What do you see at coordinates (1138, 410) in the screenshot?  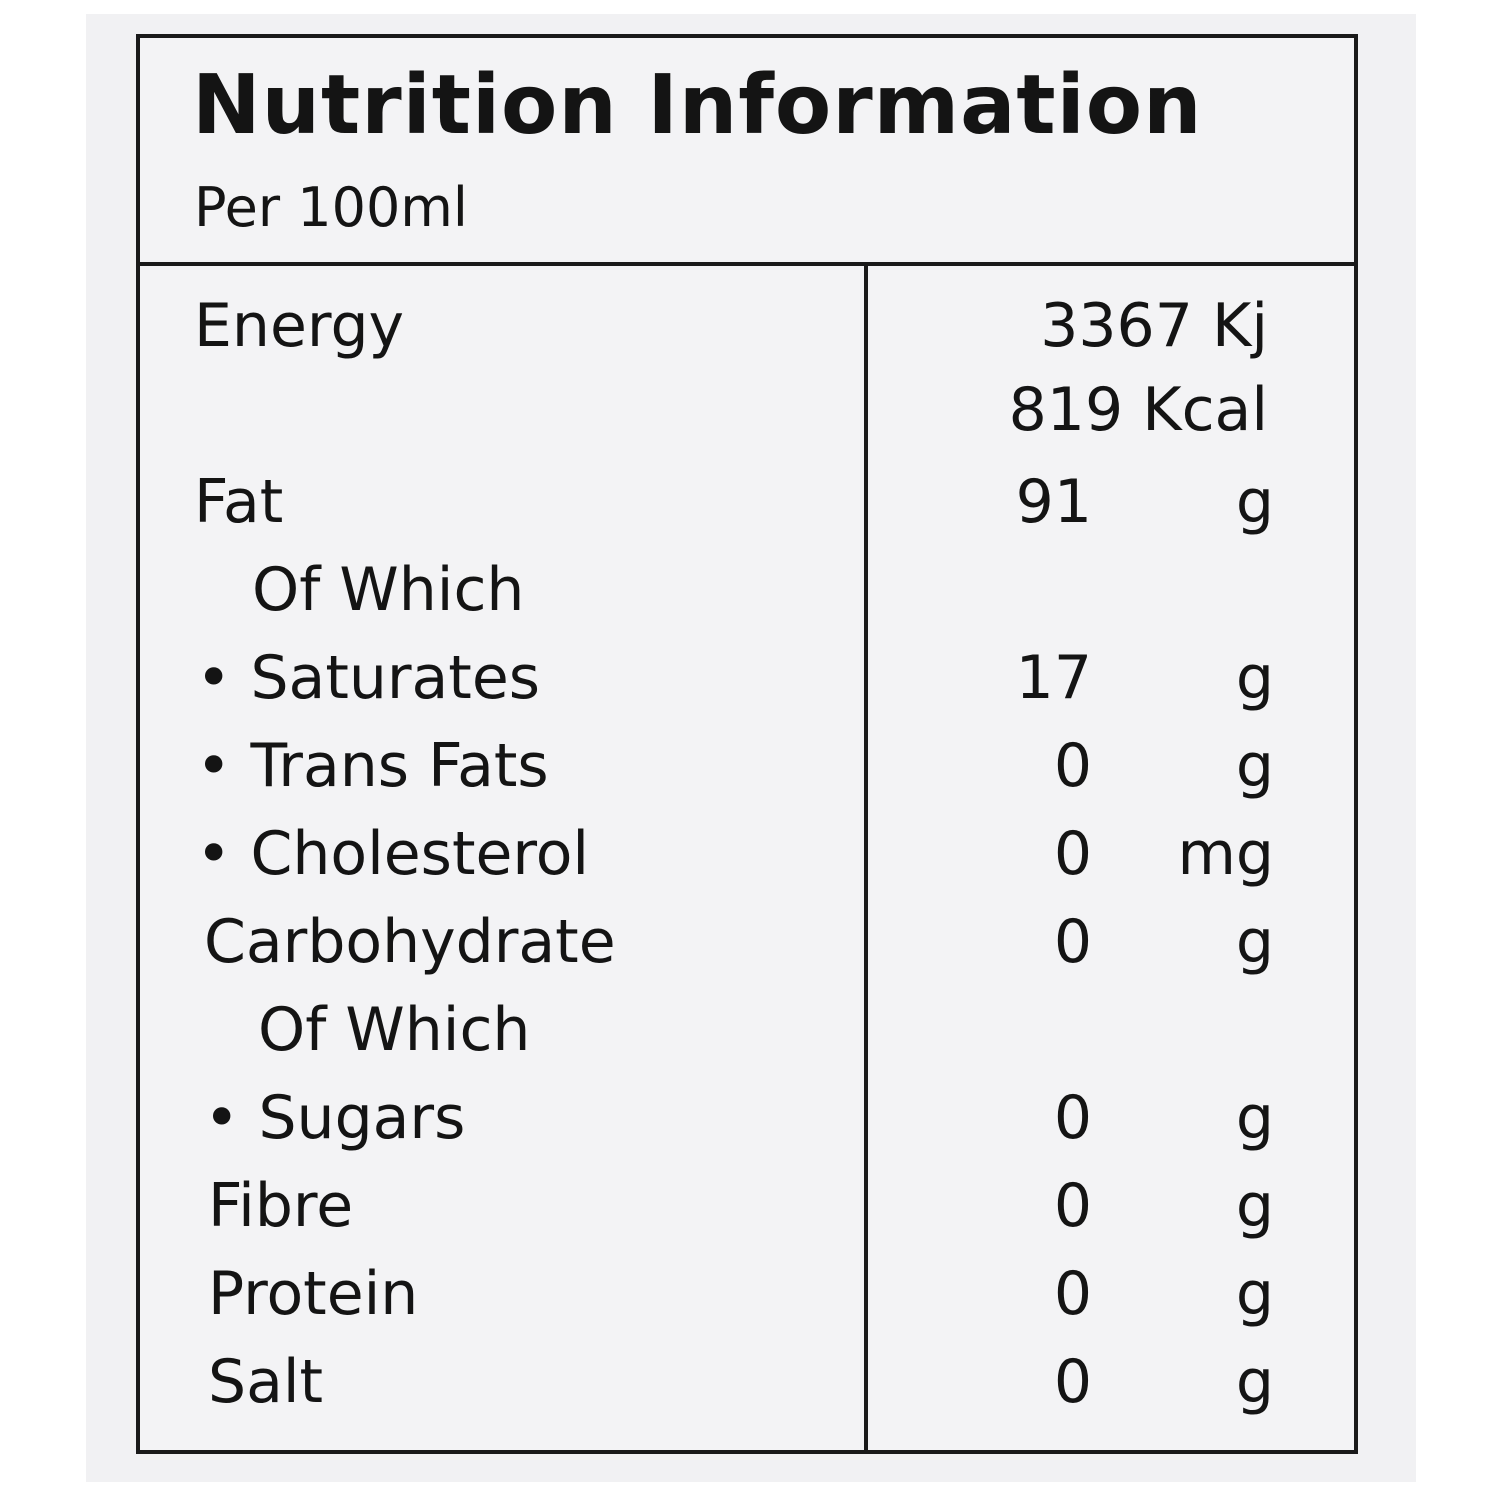 I see `energy-kcal-value: 819 Kcal` at bounding box center [1138, 410].